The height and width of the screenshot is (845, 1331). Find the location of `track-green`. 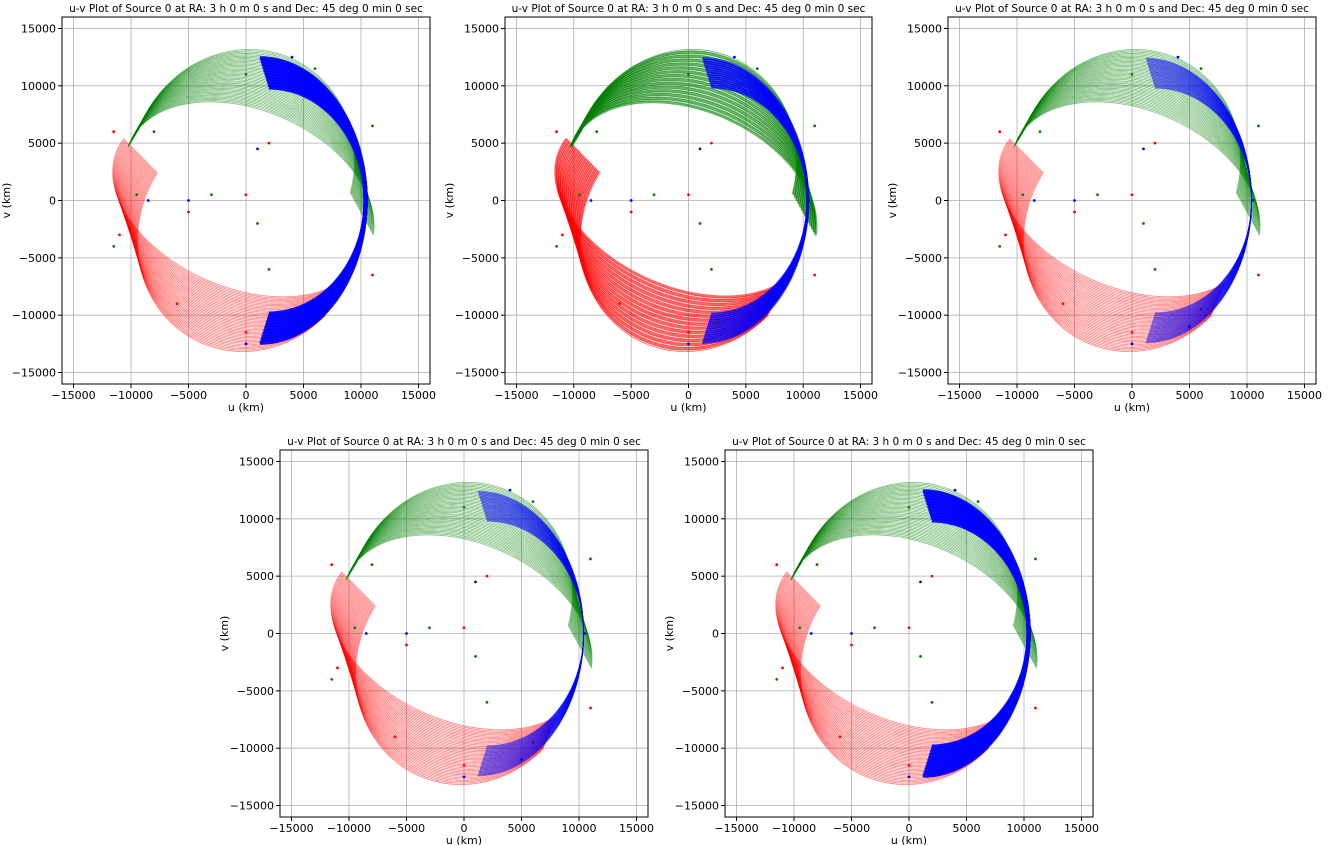

track-green is located at coordinates (910, 561).